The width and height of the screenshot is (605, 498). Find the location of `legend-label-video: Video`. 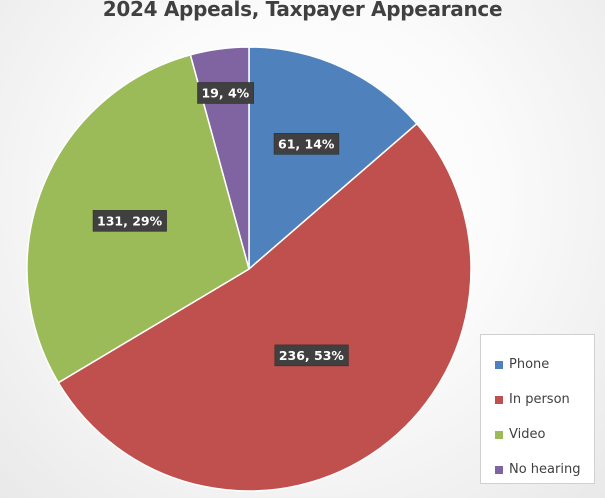

legend-label-video: Video is located at coordinates (527, 434).